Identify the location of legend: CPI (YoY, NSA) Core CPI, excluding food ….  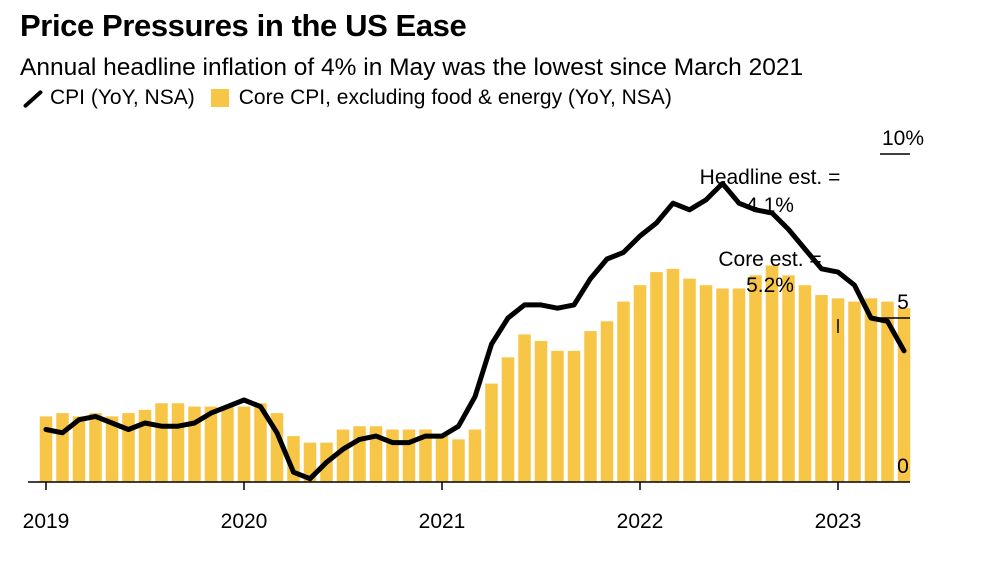
(354, 98).